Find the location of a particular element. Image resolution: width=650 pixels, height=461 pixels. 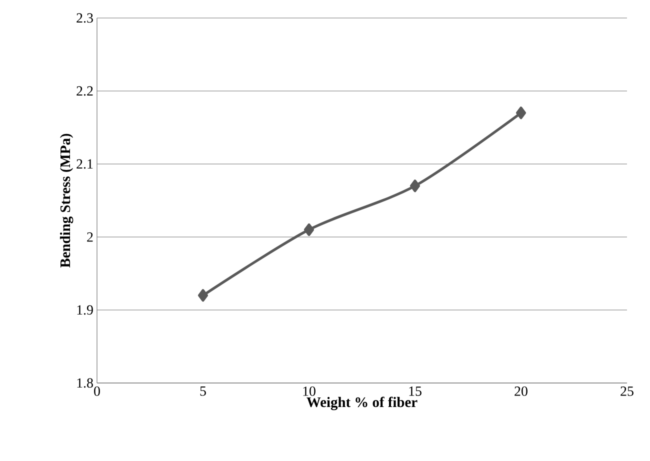

y-tick-label: 2 is located at coordinates (90, 237).